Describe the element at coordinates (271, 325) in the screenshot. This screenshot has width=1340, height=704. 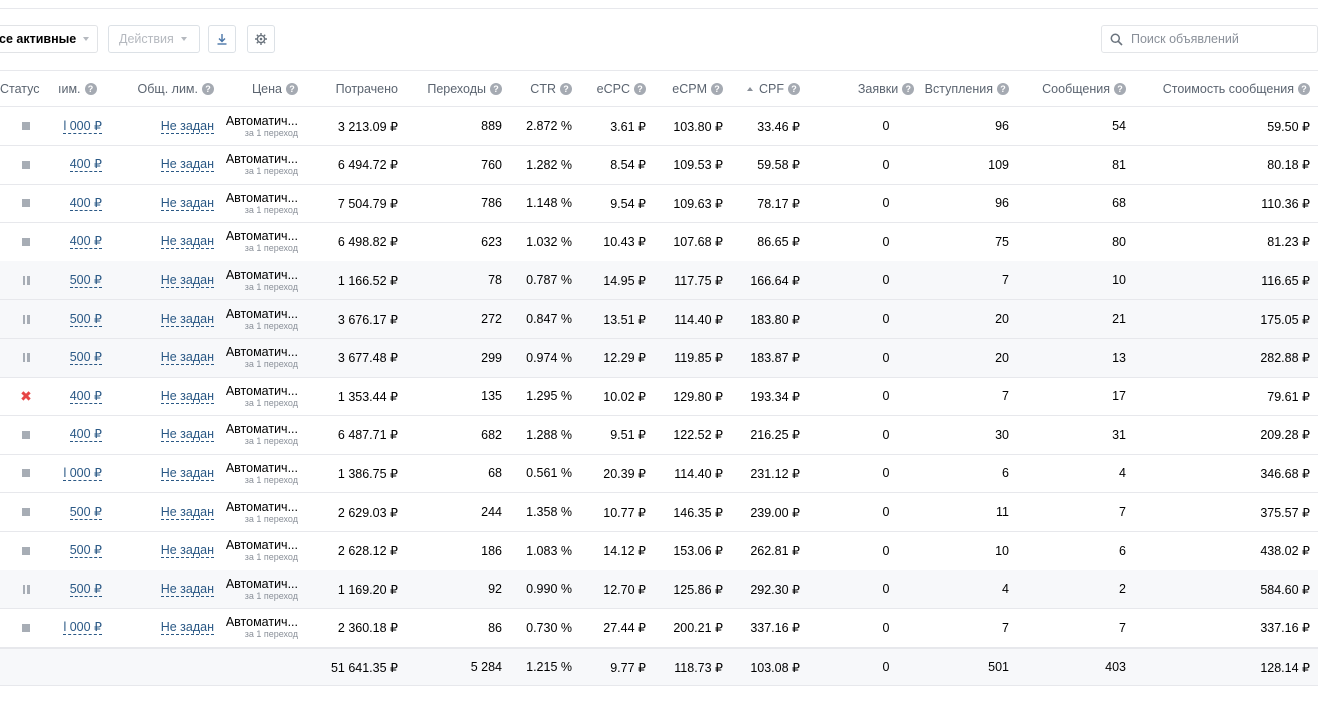
I see `price-unit: за 1 переход` at that location.